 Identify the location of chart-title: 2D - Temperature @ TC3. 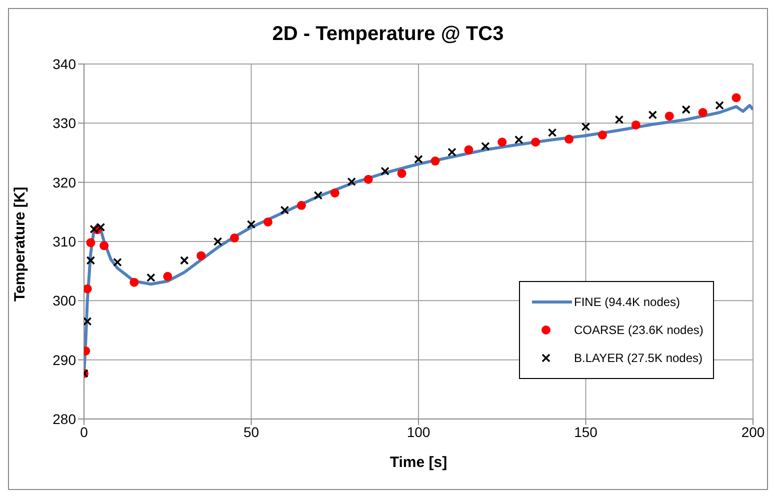
(388, 34).